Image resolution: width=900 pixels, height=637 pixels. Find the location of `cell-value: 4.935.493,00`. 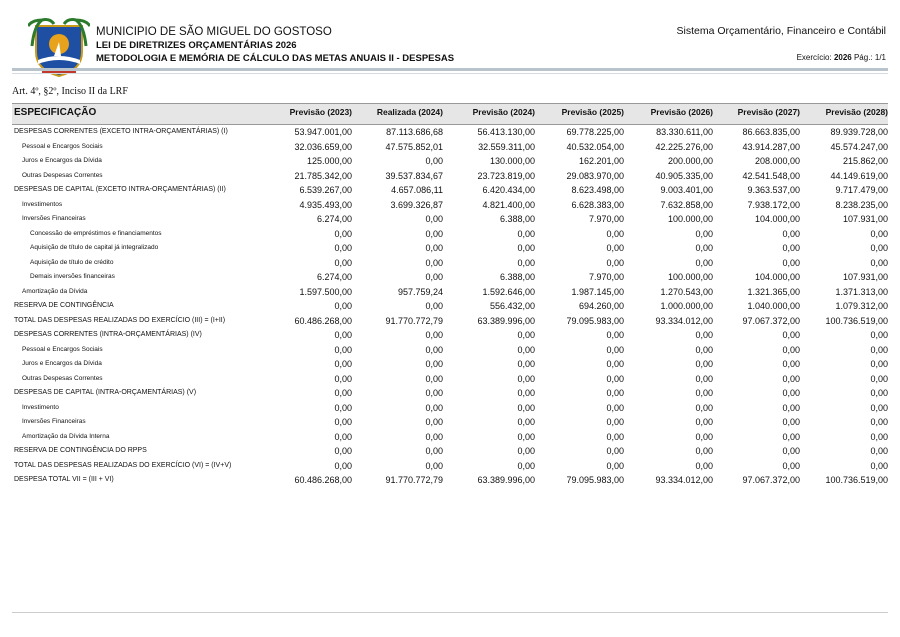

cell-value: 4.935.493,00 is located at coordinates (325, 204).